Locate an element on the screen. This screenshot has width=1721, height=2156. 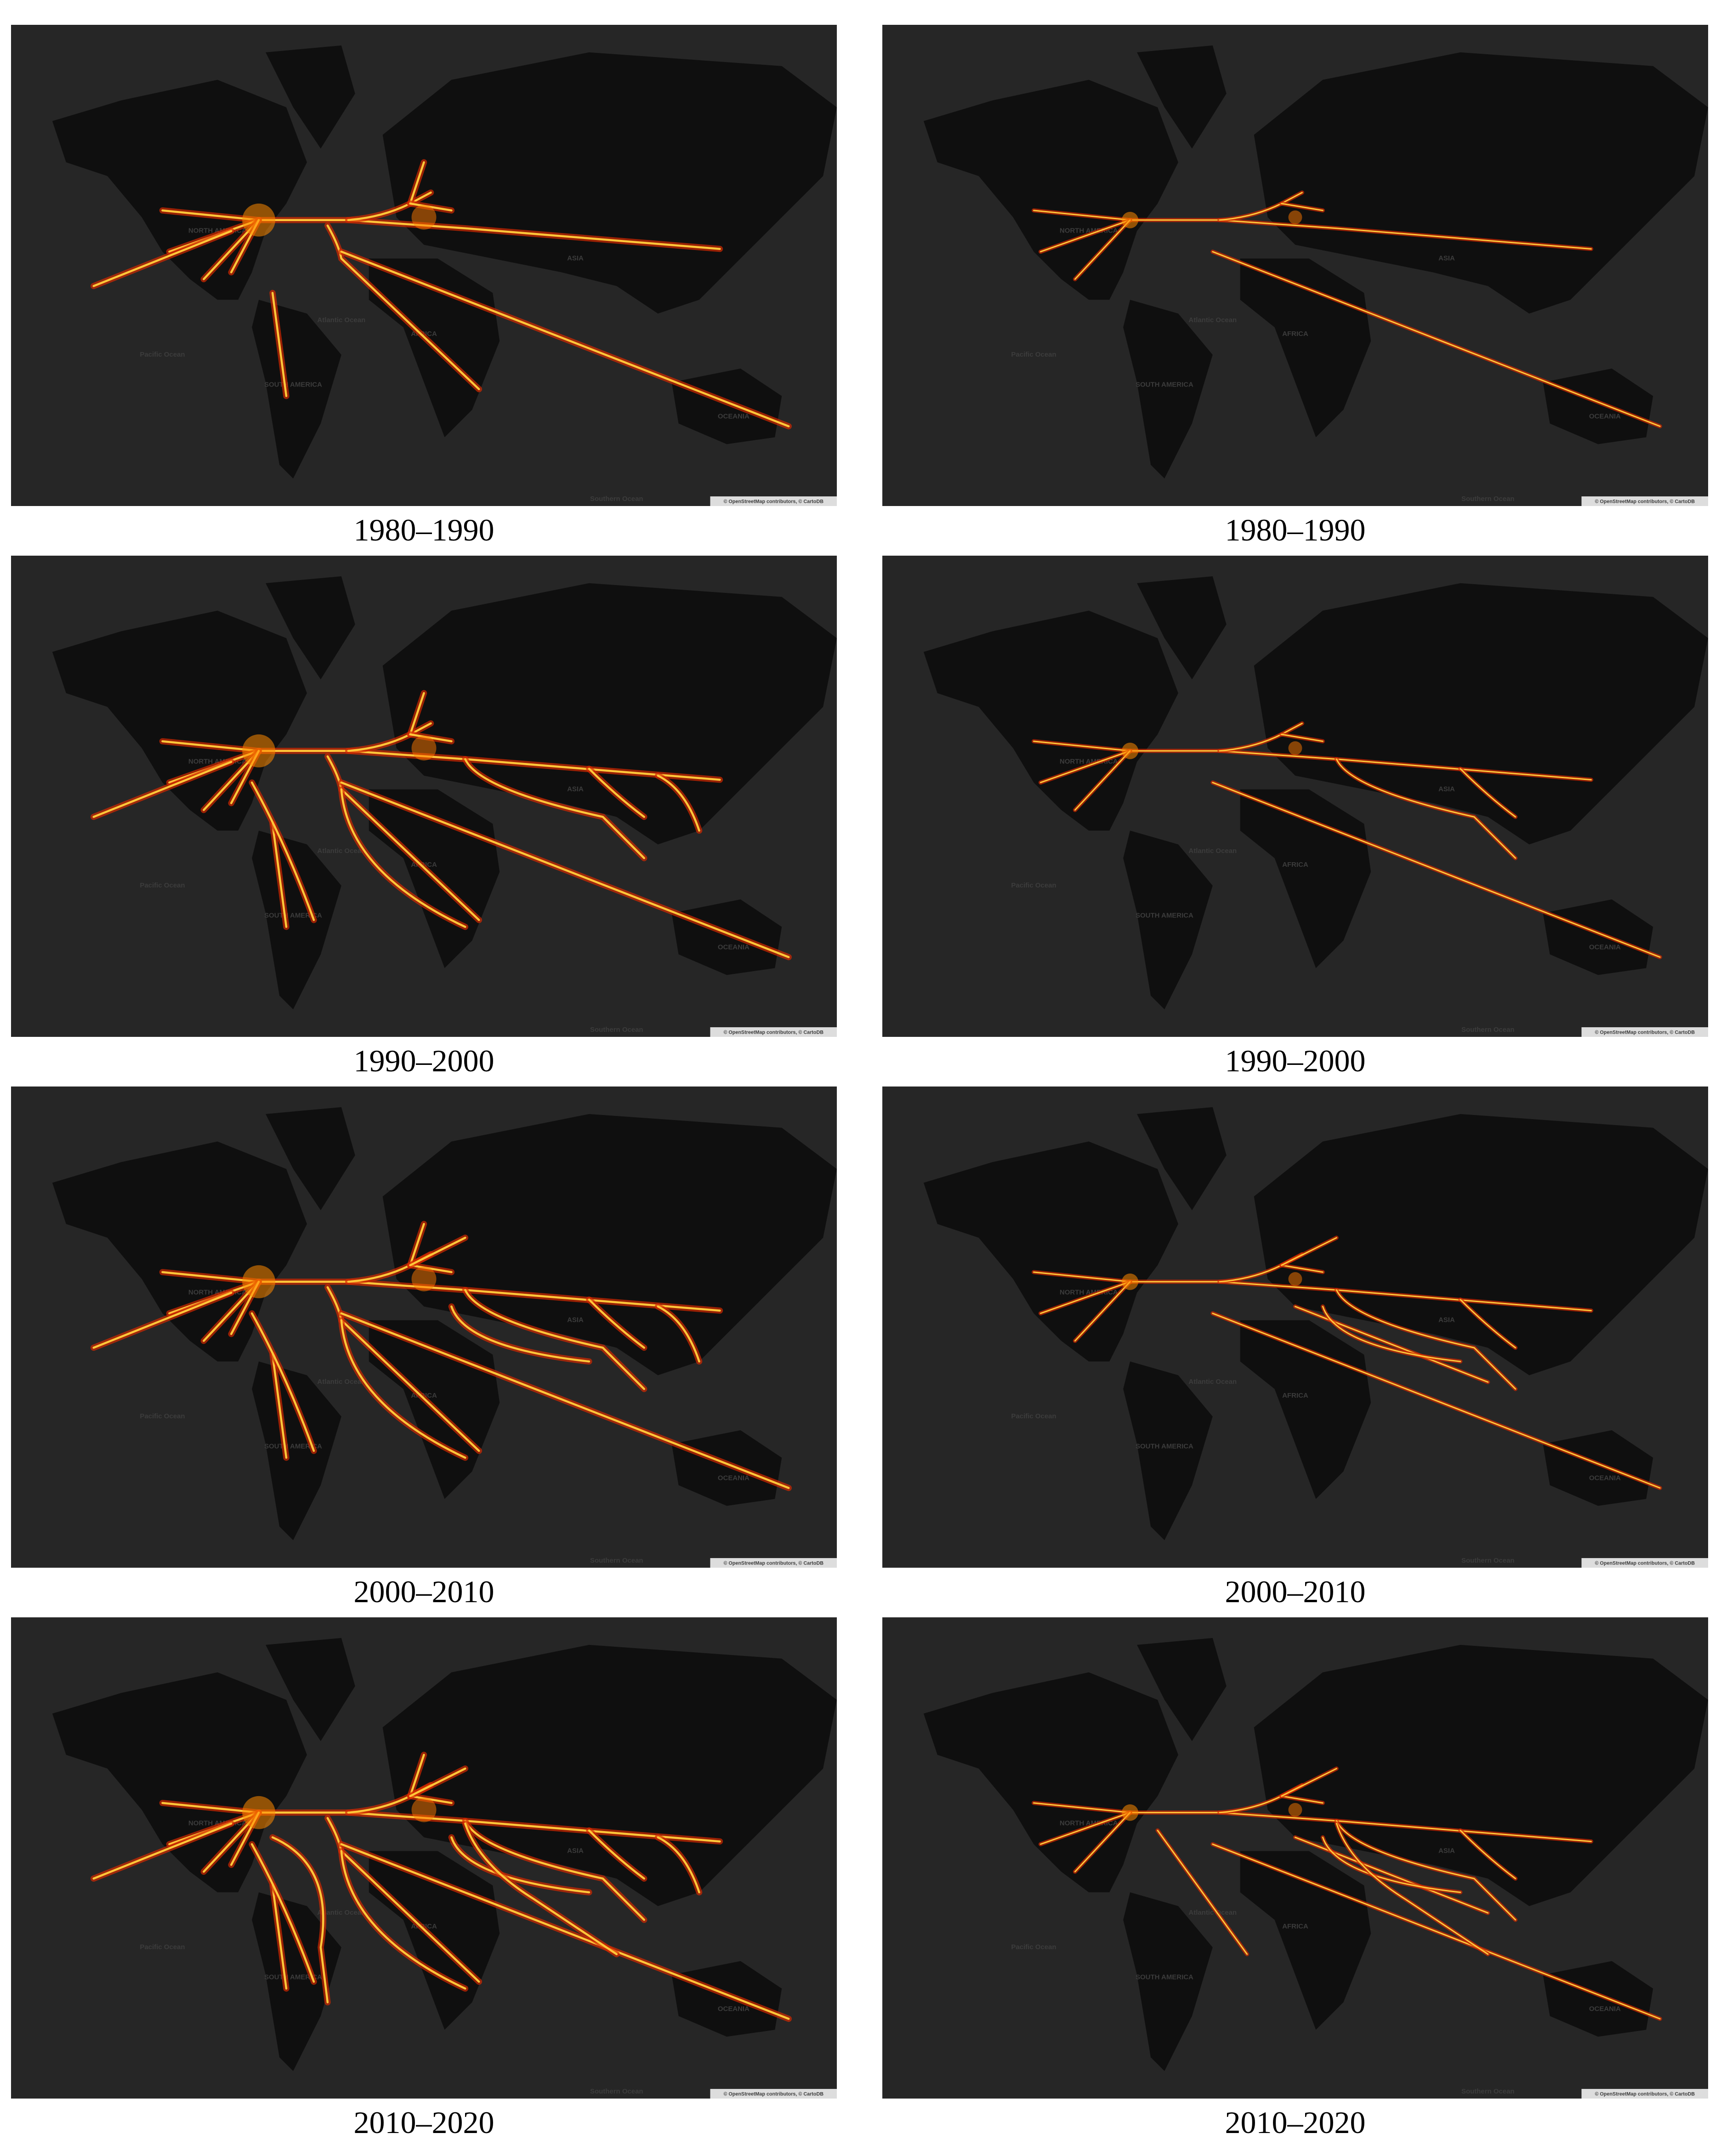
caption: 2010–2020 is located at coordinates (1295, 2122).